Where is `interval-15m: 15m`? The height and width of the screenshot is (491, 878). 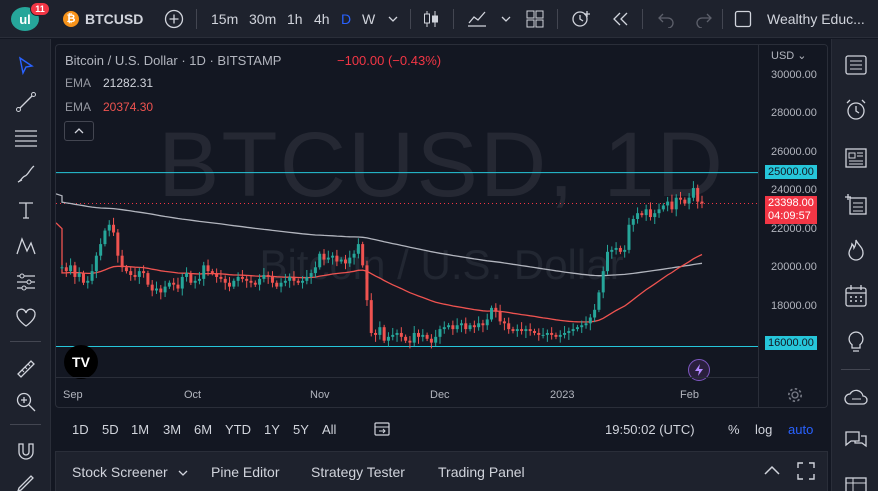 interval-15m: 15m is located at coordinates (224, 19).